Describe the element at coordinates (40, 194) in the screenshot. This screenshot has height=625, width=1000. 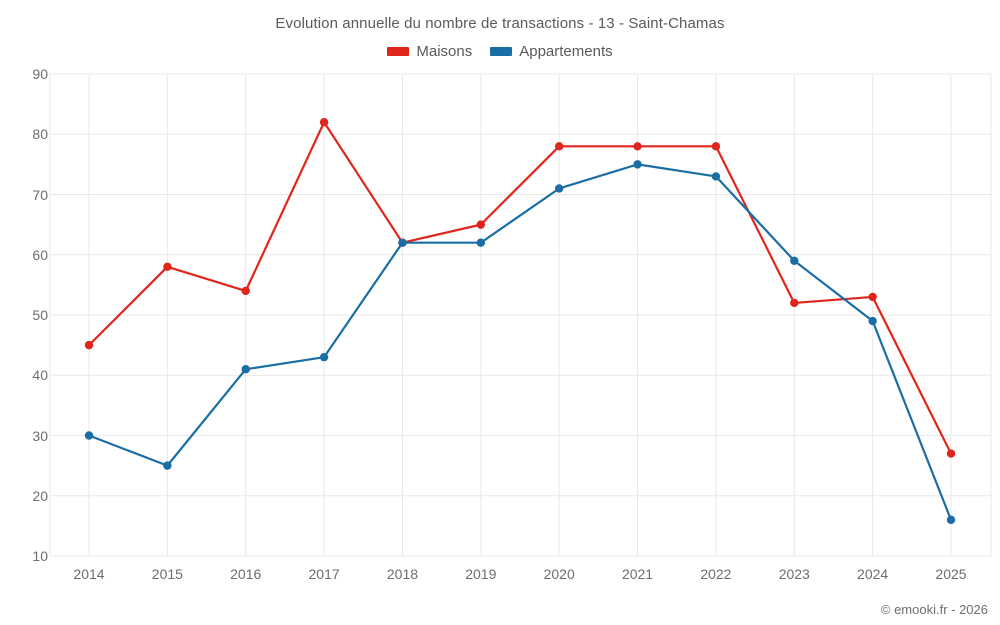
I see `y-tick-label: 70` at that location.